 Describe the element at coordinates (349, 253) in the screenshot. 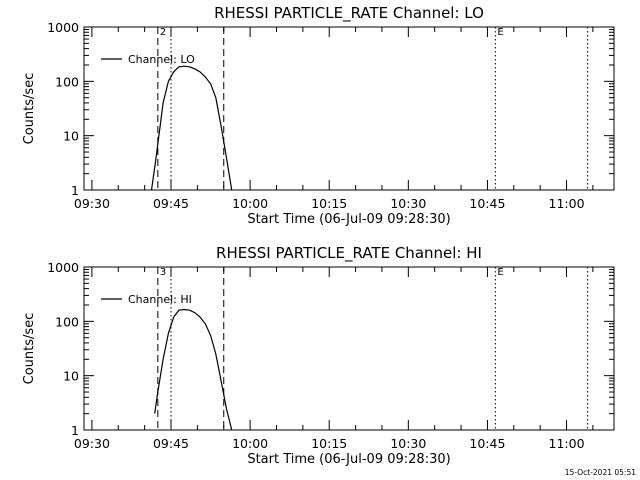

I see `chart-title: RHESSI PARTICLE_RATE Channel: HI` at that location.